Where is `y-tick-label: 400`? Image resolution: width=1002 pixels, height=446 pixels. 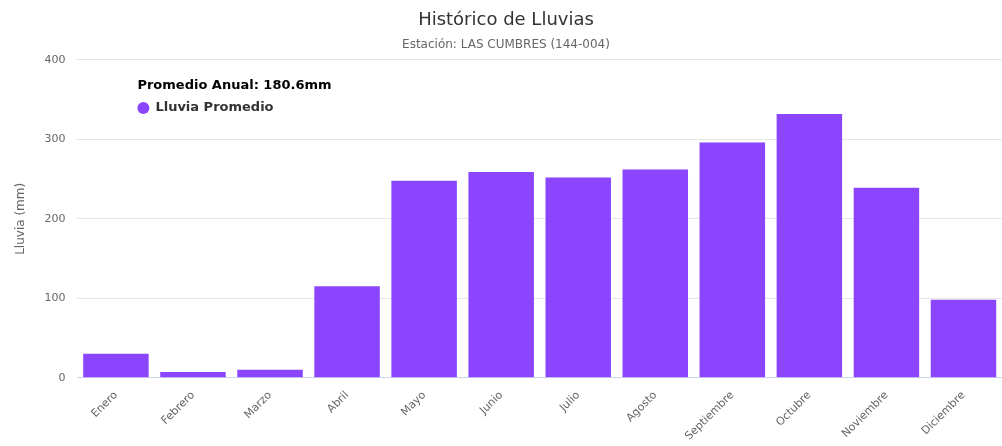 y-tick-label: 400 is located at coordinates (55, 59).